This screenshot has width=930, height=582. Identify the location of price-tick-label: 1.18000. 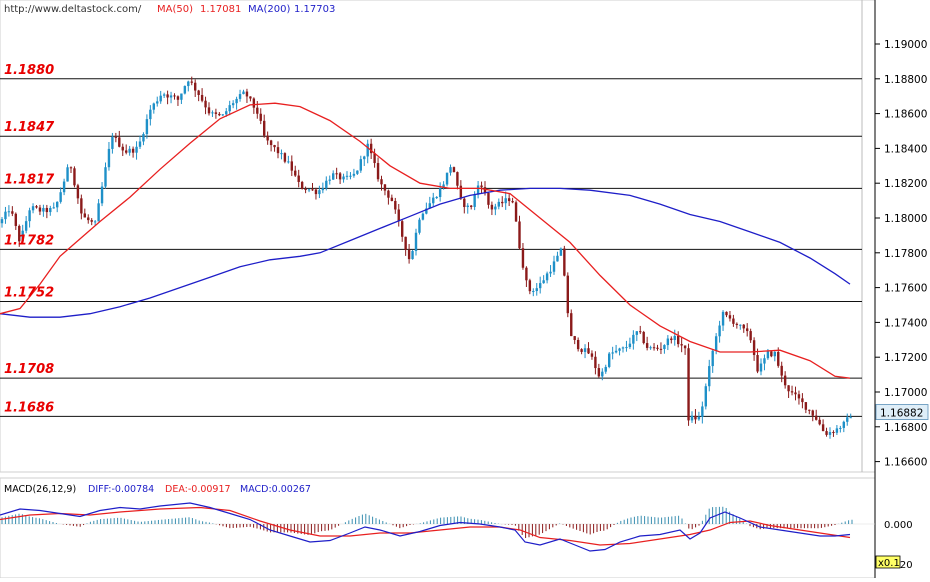
(905, 219).